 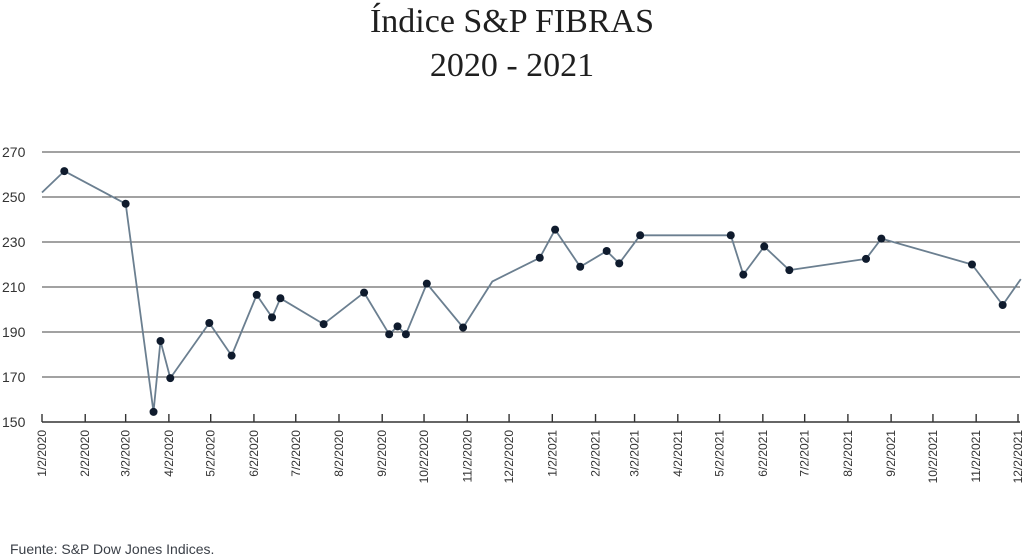 What do you see at coordinates (14, 332) in the screenshot?
I see `y-tick-label: 190` at bounding box center [14, 332].